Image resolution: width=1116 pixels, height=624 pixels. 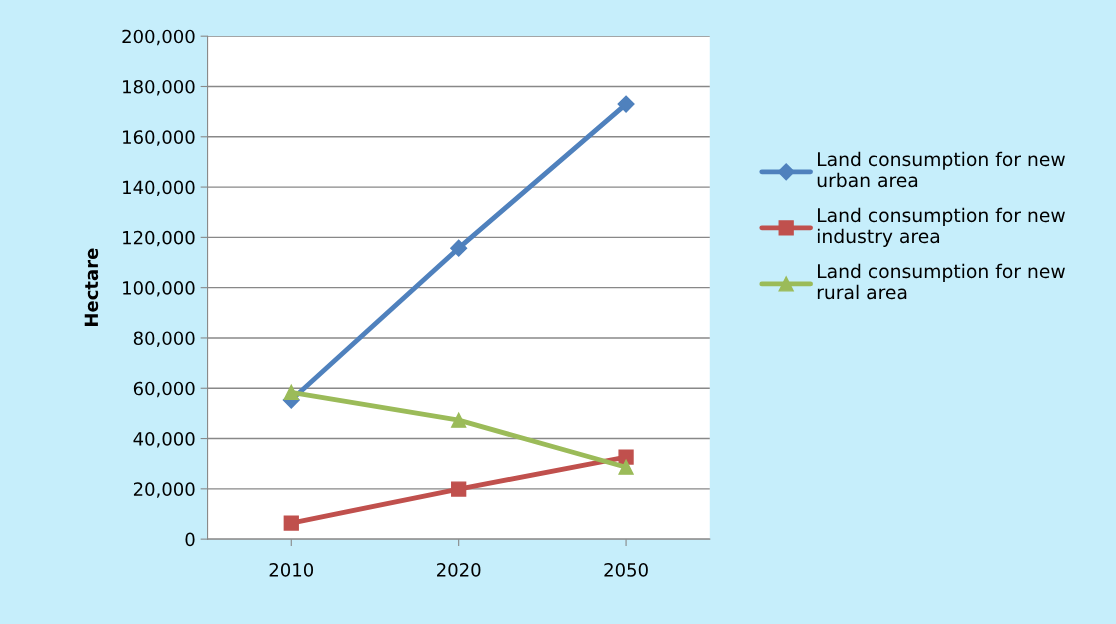 I want to click on x-tick-label: 2010, so click(x=291, y=570).